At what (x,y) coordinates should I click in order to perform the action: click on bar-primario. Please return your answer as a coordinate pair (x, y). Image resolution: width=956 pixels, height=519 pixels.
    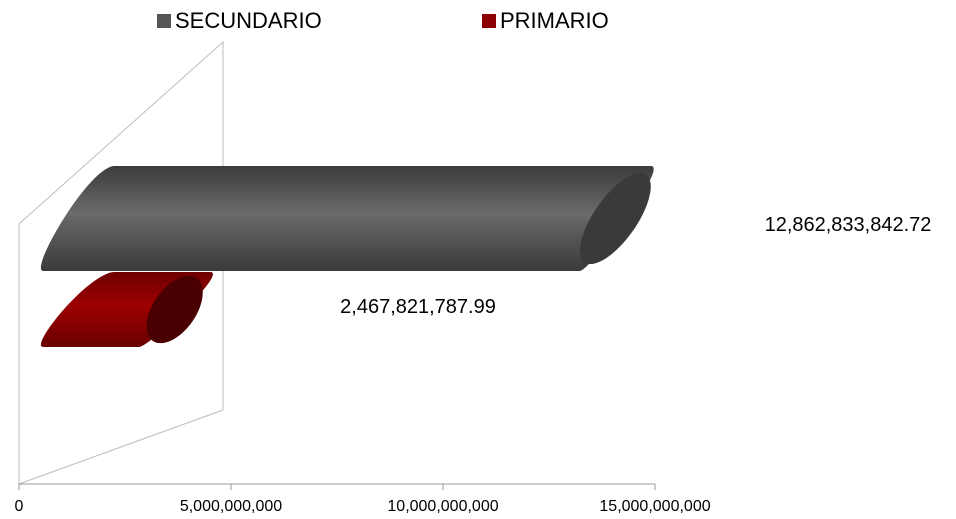
    Looking at the image, I should click on (126, 309).